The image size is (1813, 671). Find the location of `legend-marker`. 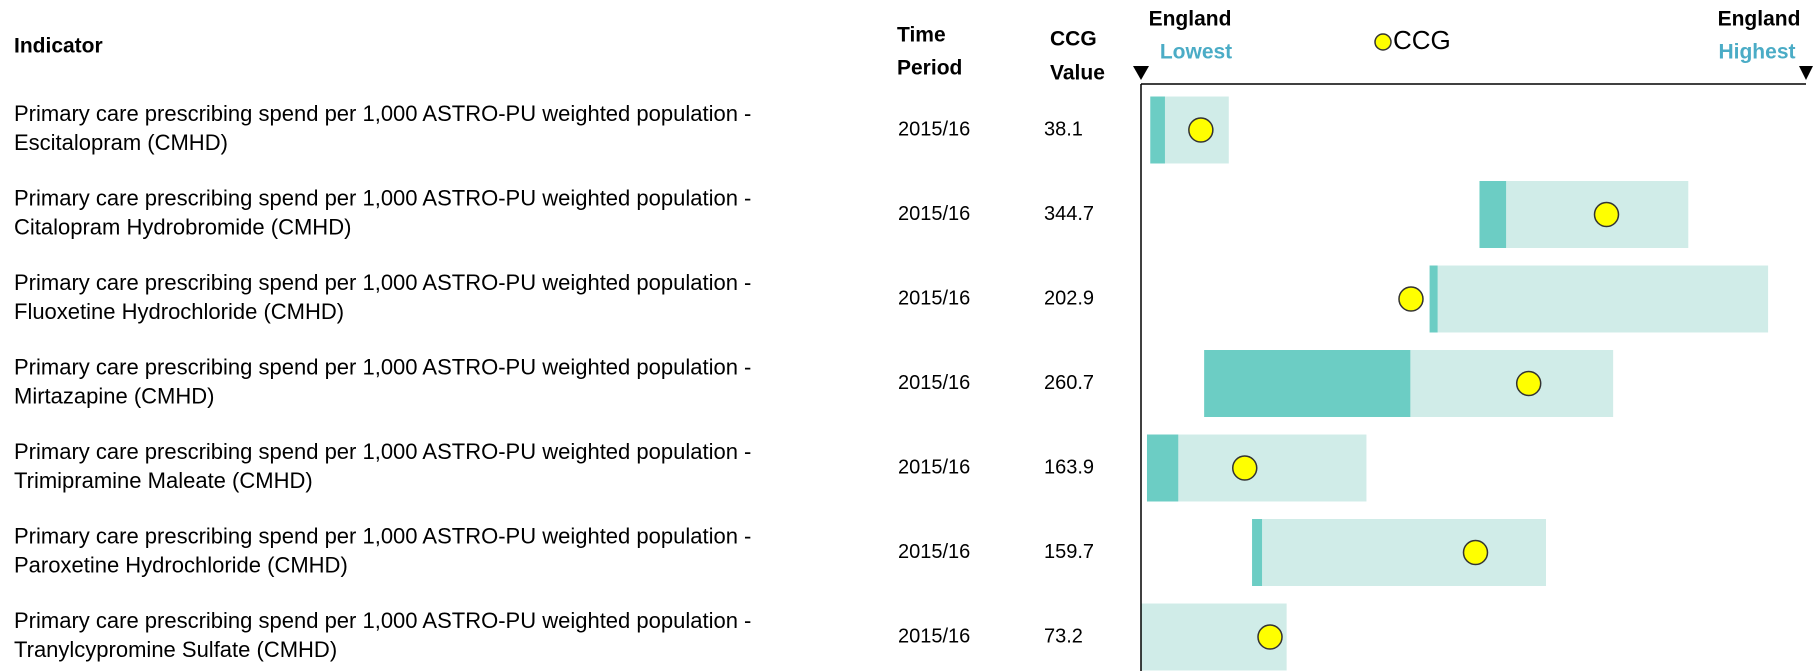

legend-marker is located at coordinates (1383, 42).